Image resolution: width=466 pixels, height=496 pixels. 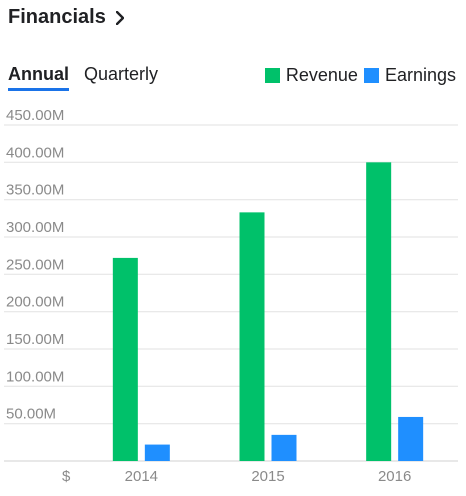 I want to click on y-tick-label: 300.00M, so click(x=35, y=227).